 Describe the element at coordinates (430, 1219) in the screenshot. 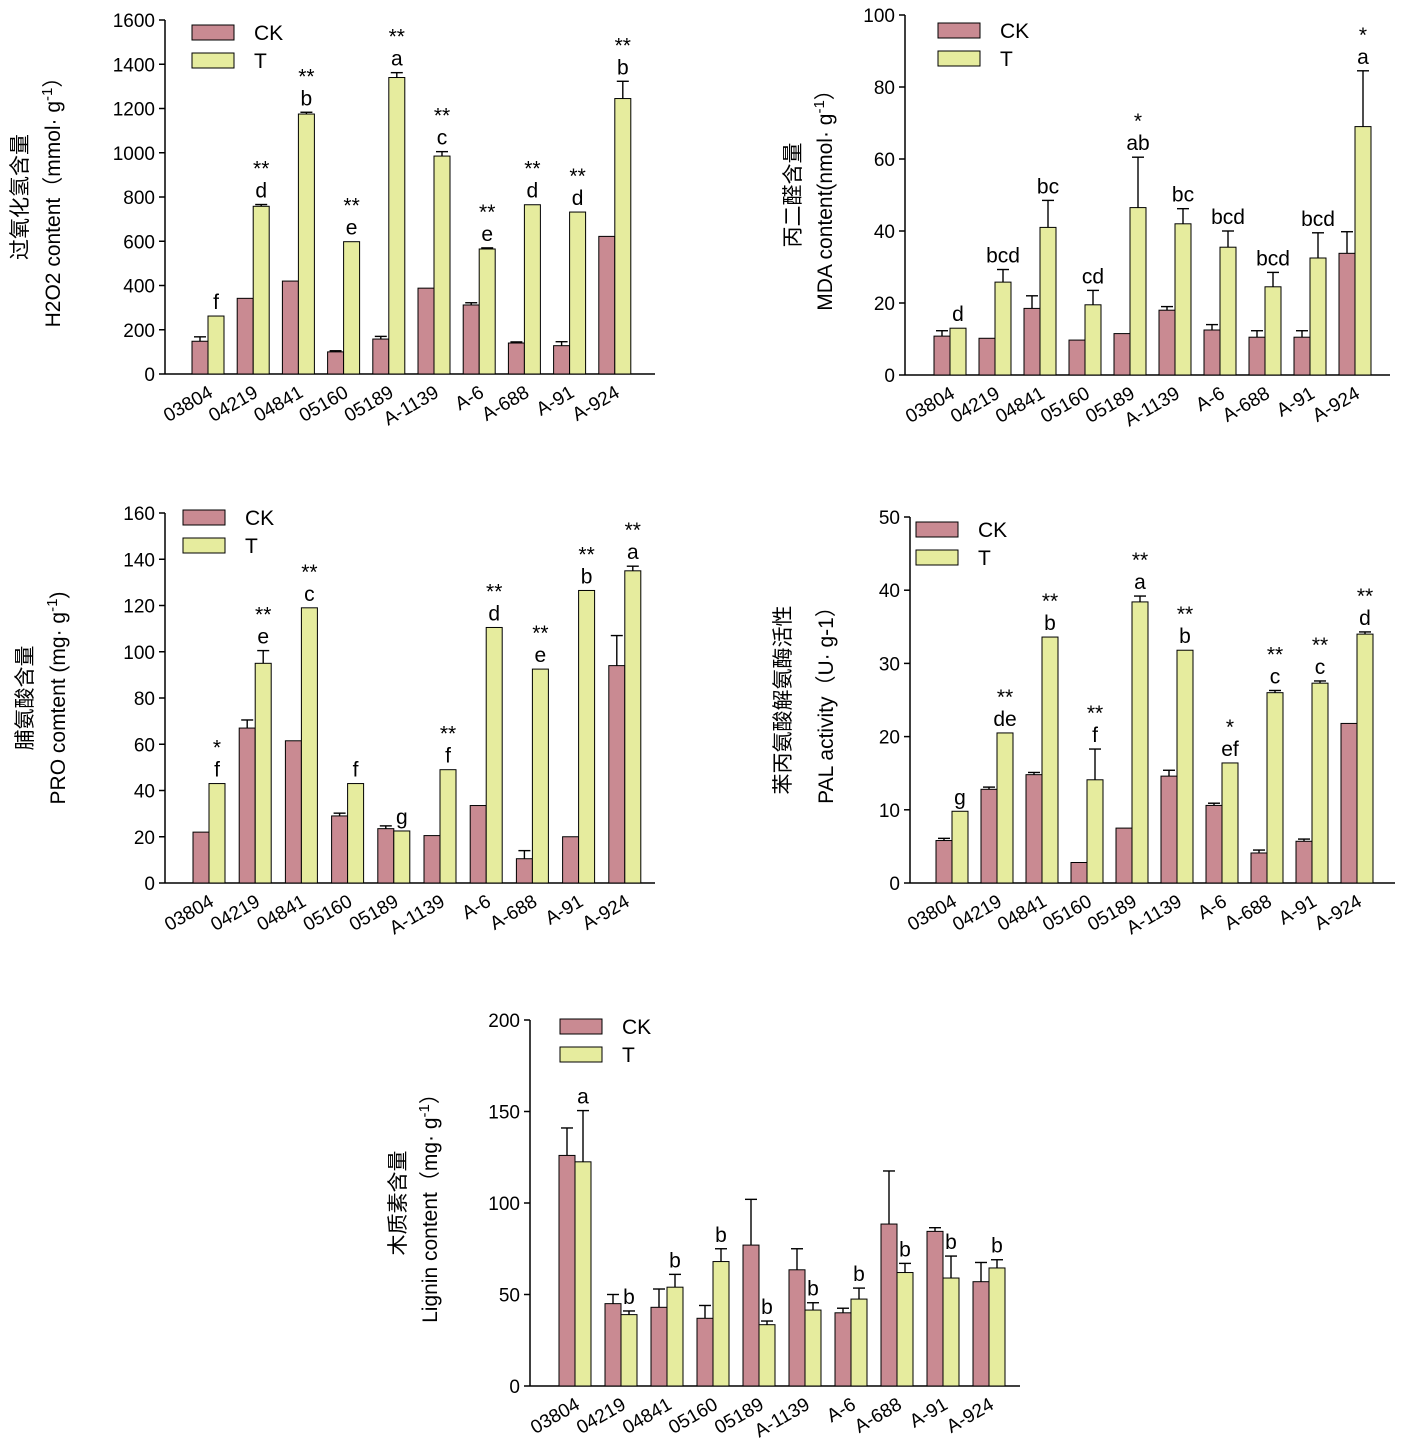

I see `y-axis-title-main: Lignin content（mg· g` at that location.